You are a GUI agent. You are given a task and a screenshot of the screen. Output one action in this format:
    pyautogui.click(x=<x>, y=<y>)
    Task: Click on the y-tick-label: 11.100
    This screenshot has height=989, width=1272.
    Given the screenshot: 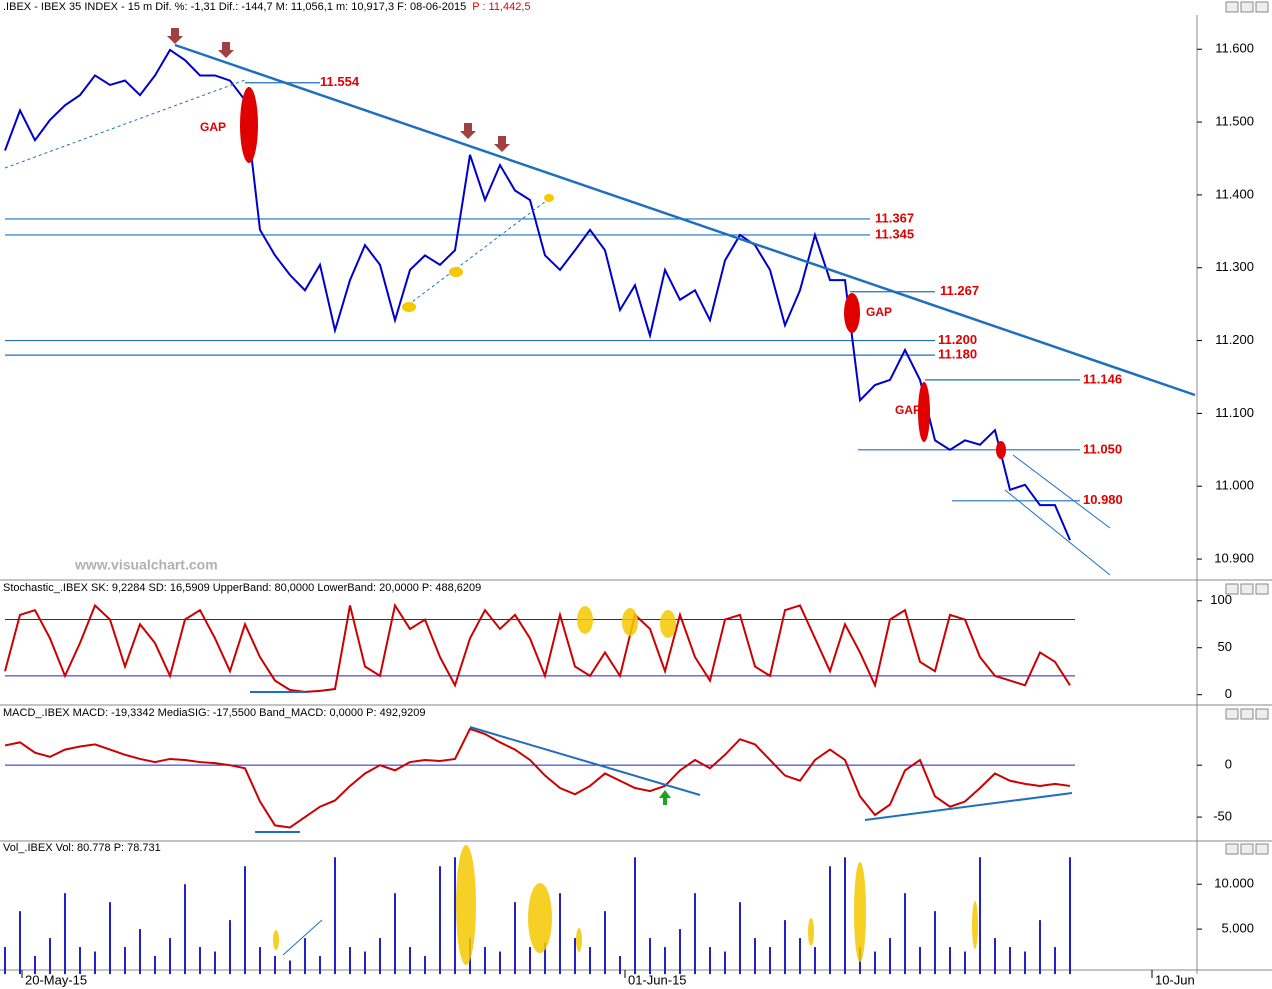 What is the action you would take?
    pyautogui.click(x=1234, y=412)
    